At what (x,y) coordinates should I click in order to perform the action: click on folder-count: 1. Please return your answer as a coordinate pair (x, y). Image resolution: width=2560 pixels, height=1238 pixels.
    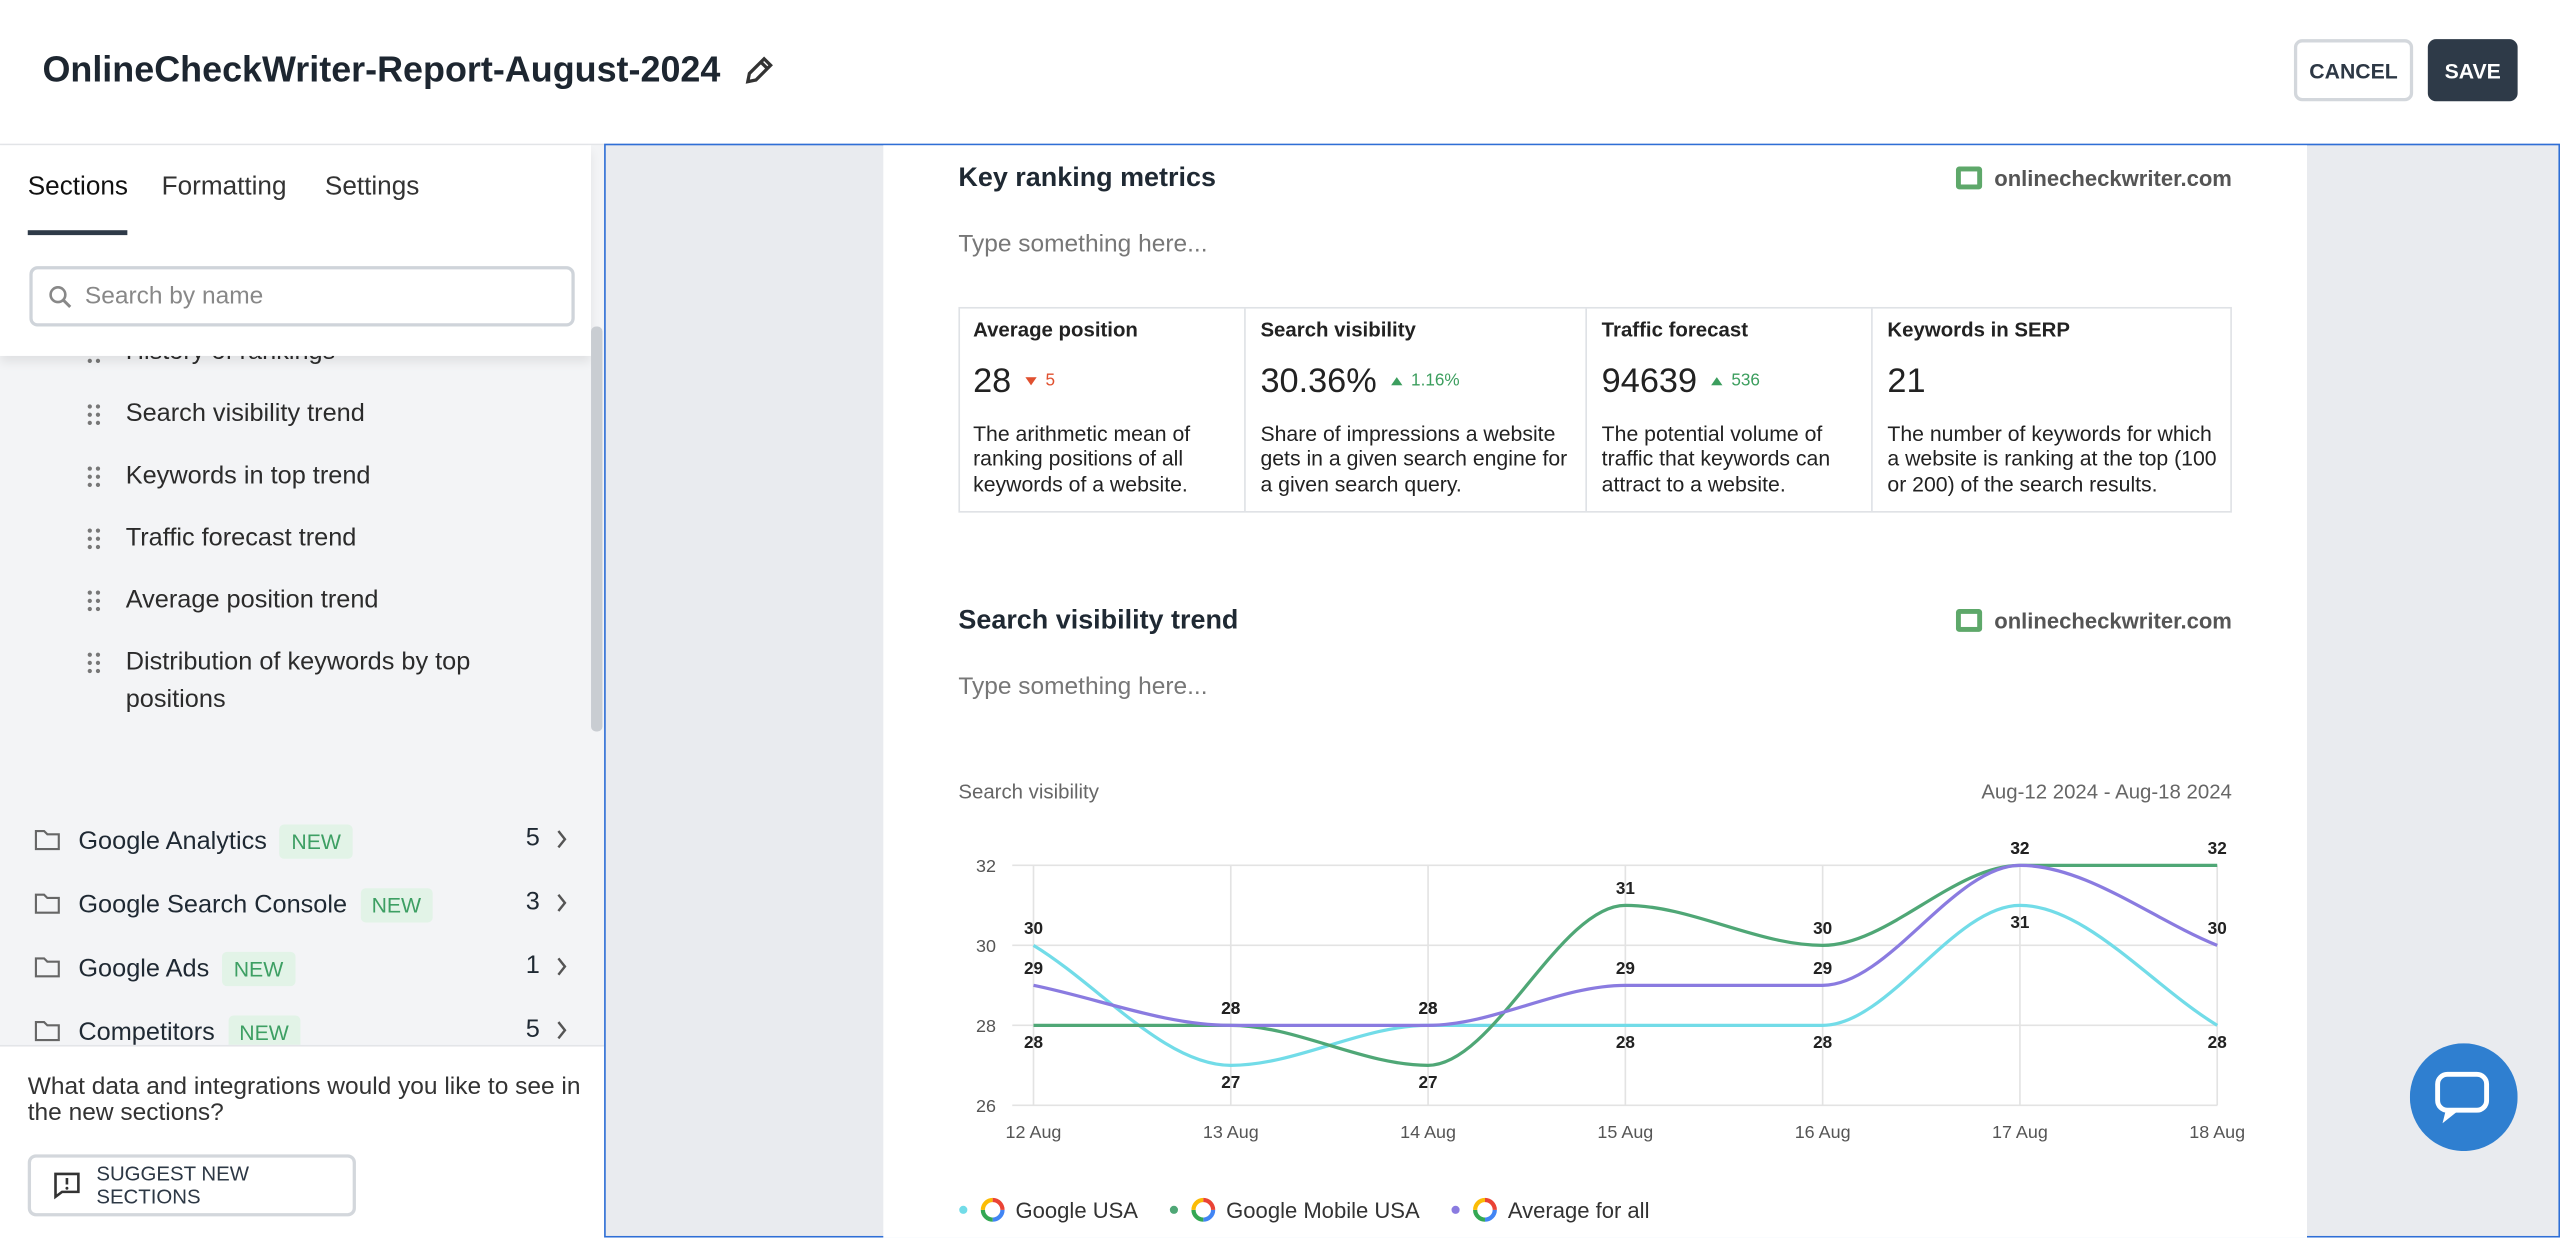
    Looking at the image, I should click on (532, 965).